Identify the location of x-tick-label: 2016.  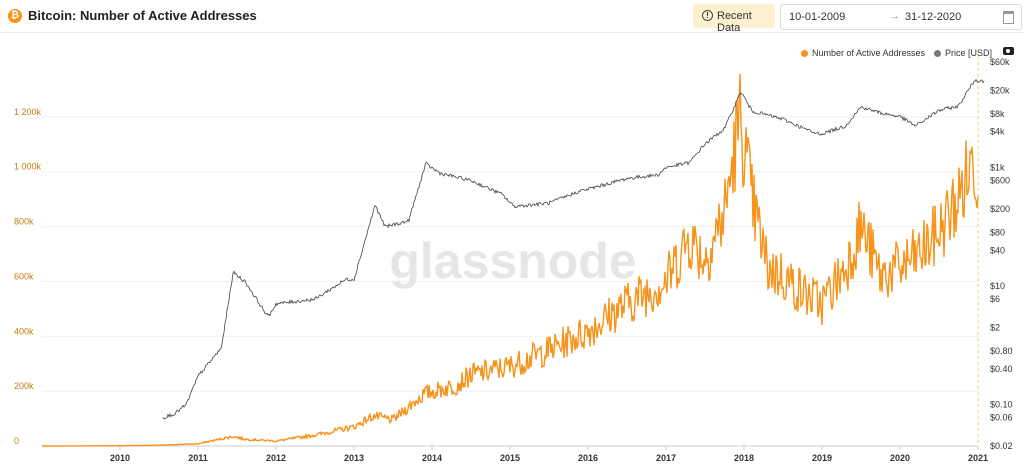
(588, 458).